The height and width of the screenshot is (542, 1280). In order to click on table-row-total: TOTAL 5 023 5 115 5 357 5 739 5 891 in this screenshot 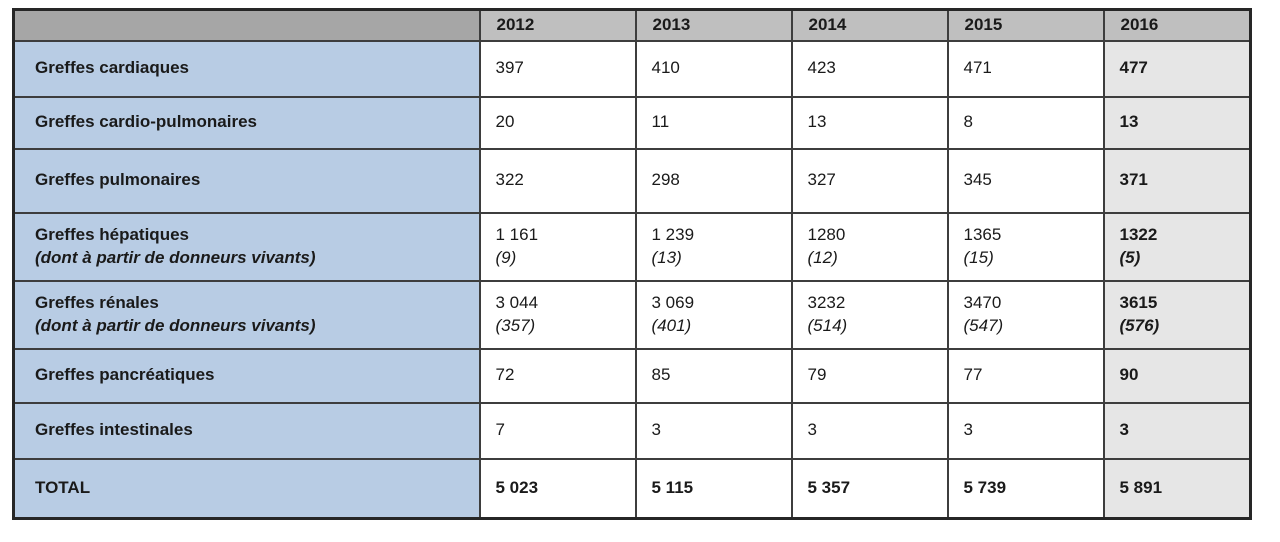, I will do `click(632, 488)`.